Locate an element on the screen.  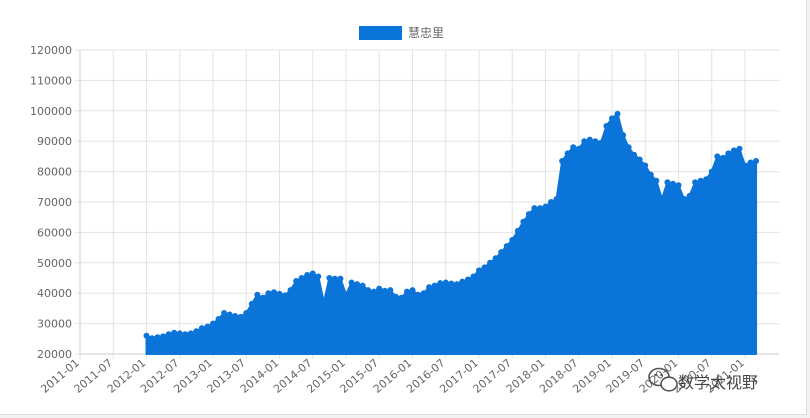
legend: 慧忠里 is located at coordinates (401, 32).